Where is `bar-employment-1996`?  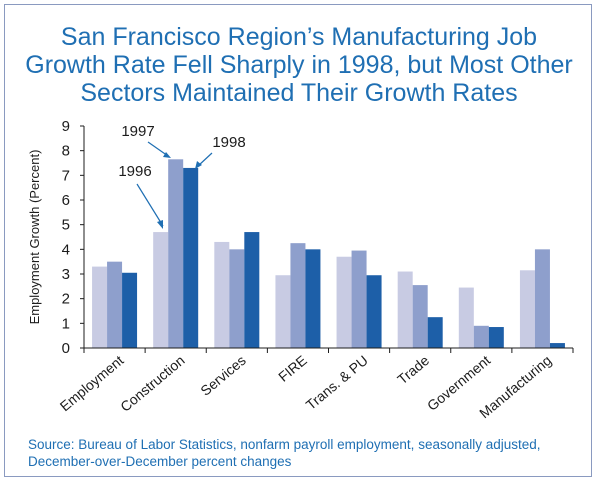 bar-employment-1996 is located at coordinates (100, 307).